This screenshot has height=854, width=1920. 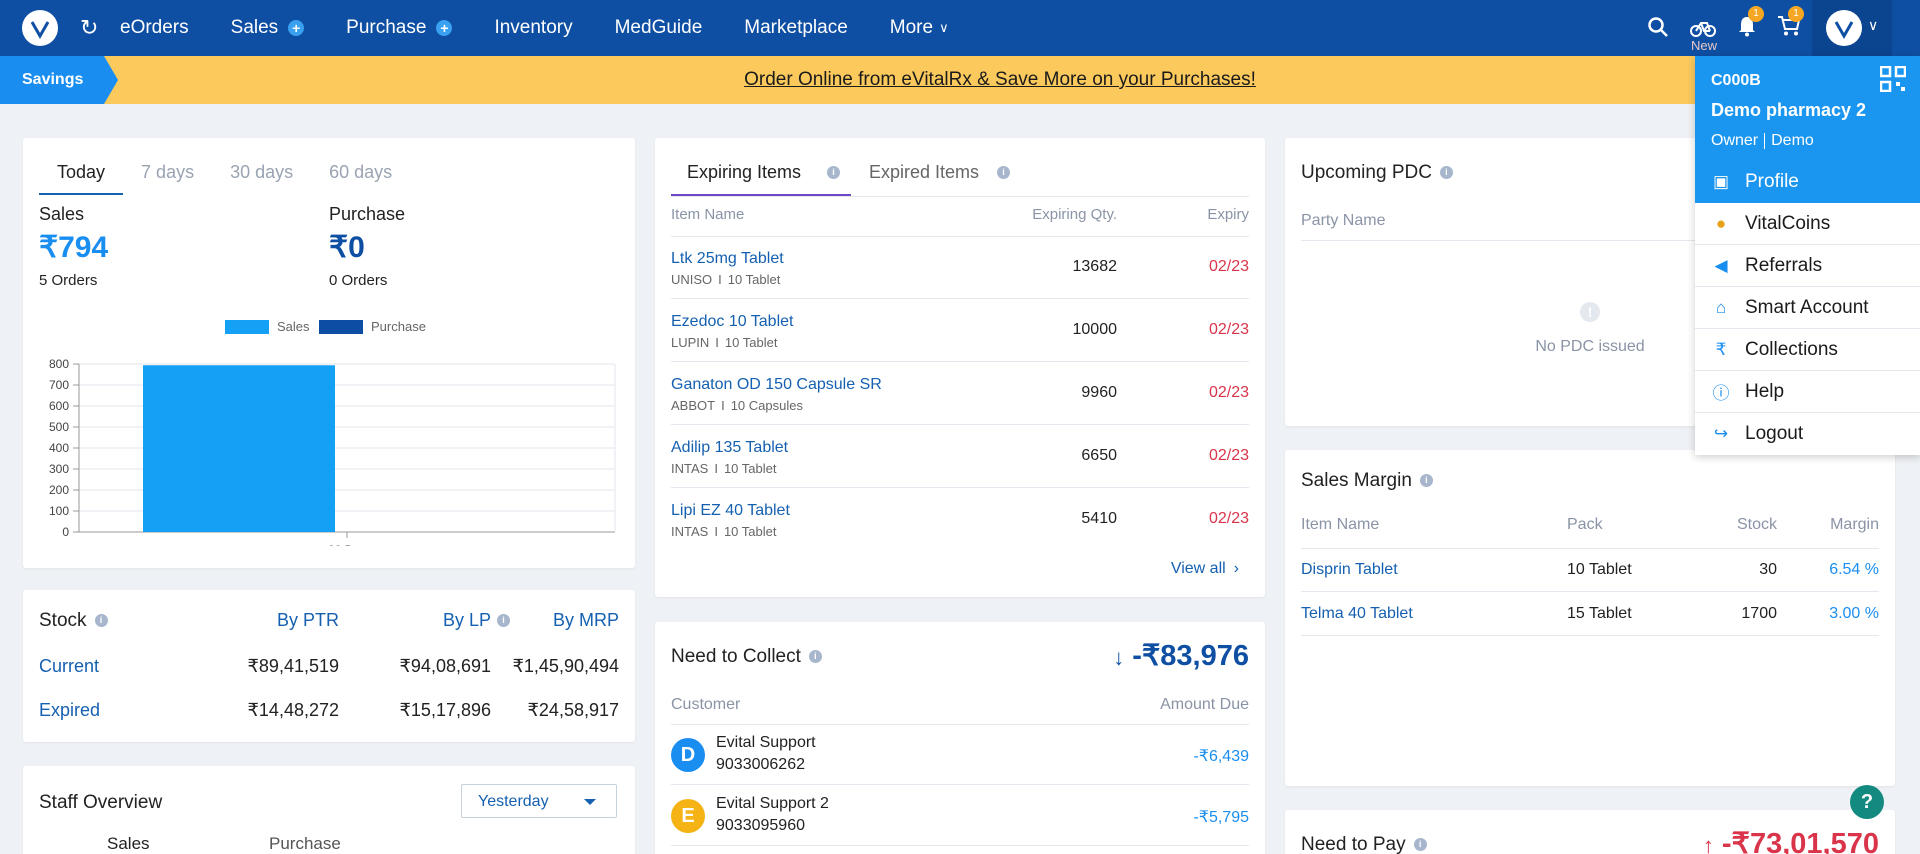 I want to click on expiring-row: Ltk 25mg Tablet UNISO I 10 Tablet 13682 02/23, so click(x=960, y=267).